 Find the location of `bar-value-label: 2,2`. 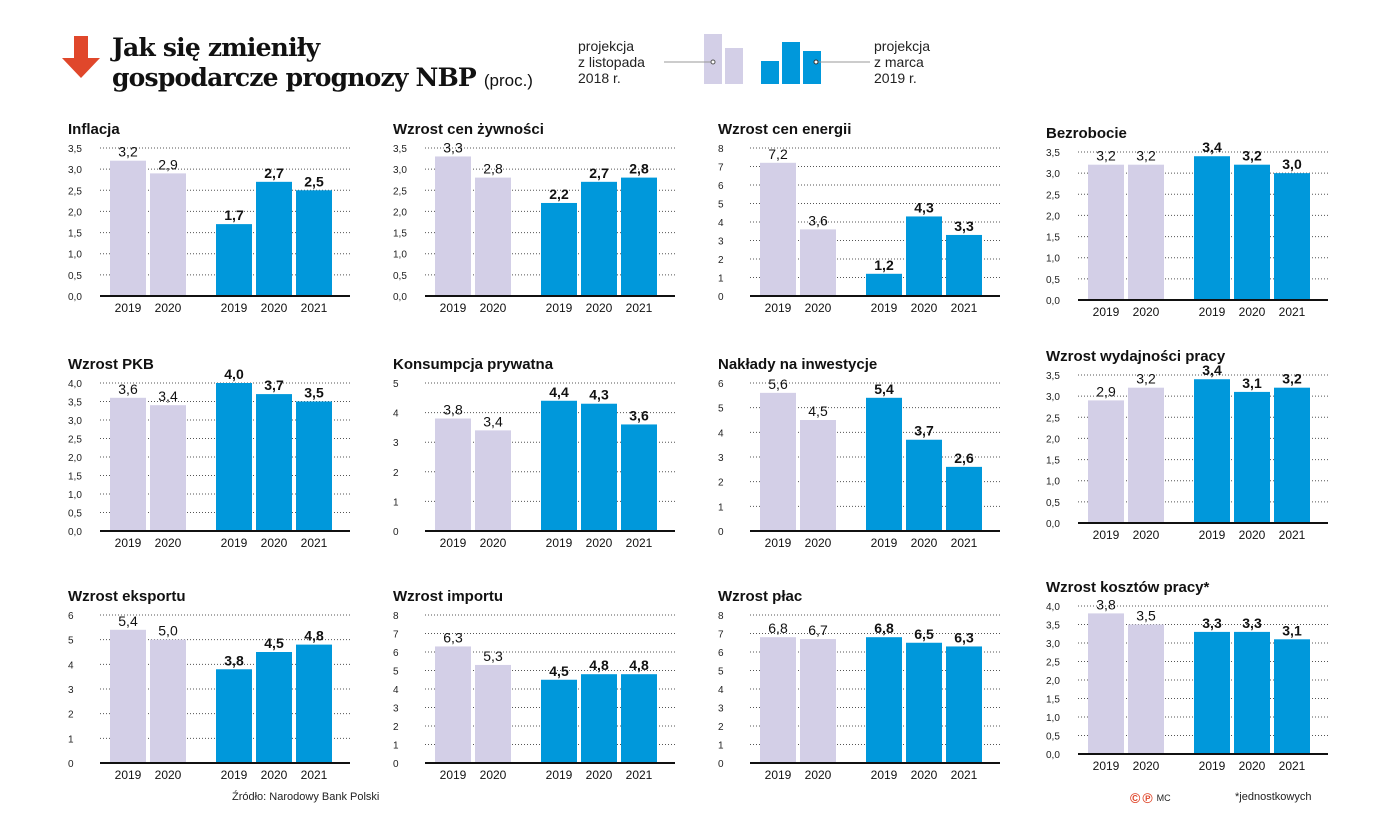

bar-value-label: 2,2 is located at coordinates (559, 194).